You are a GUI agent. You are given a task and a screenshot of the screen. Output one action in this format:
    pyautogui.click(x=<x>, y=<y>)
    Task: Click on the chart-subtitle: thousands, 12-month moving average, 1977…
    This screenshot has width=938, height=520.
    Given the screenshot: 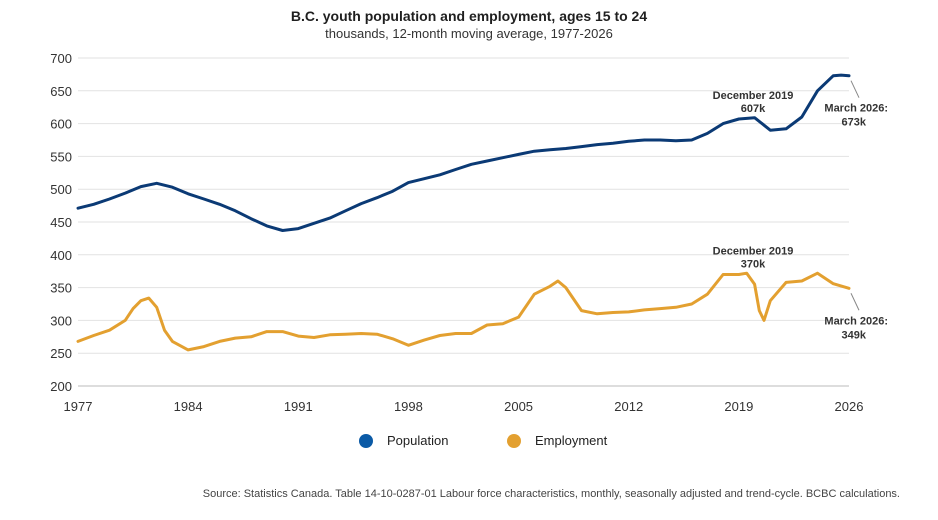 What is the action you would take?
    pyautogui.click(x=469, y=33)
    